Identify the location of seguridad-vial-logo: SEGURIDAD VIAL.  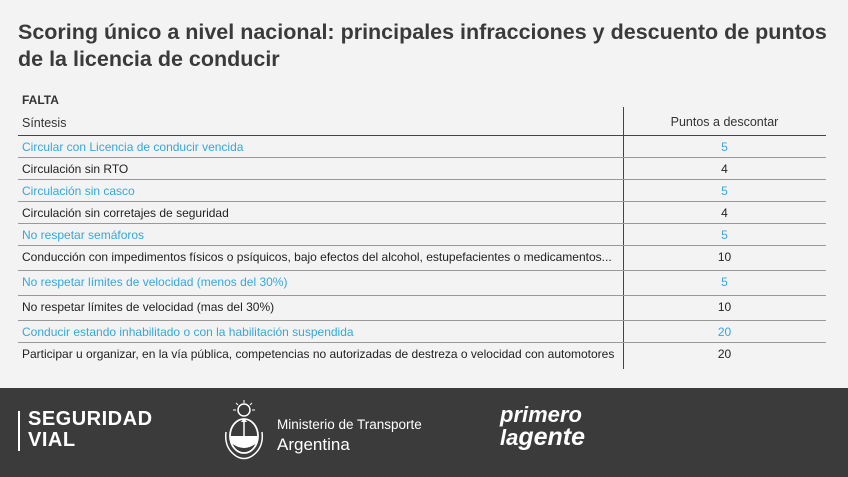
(90, 430).